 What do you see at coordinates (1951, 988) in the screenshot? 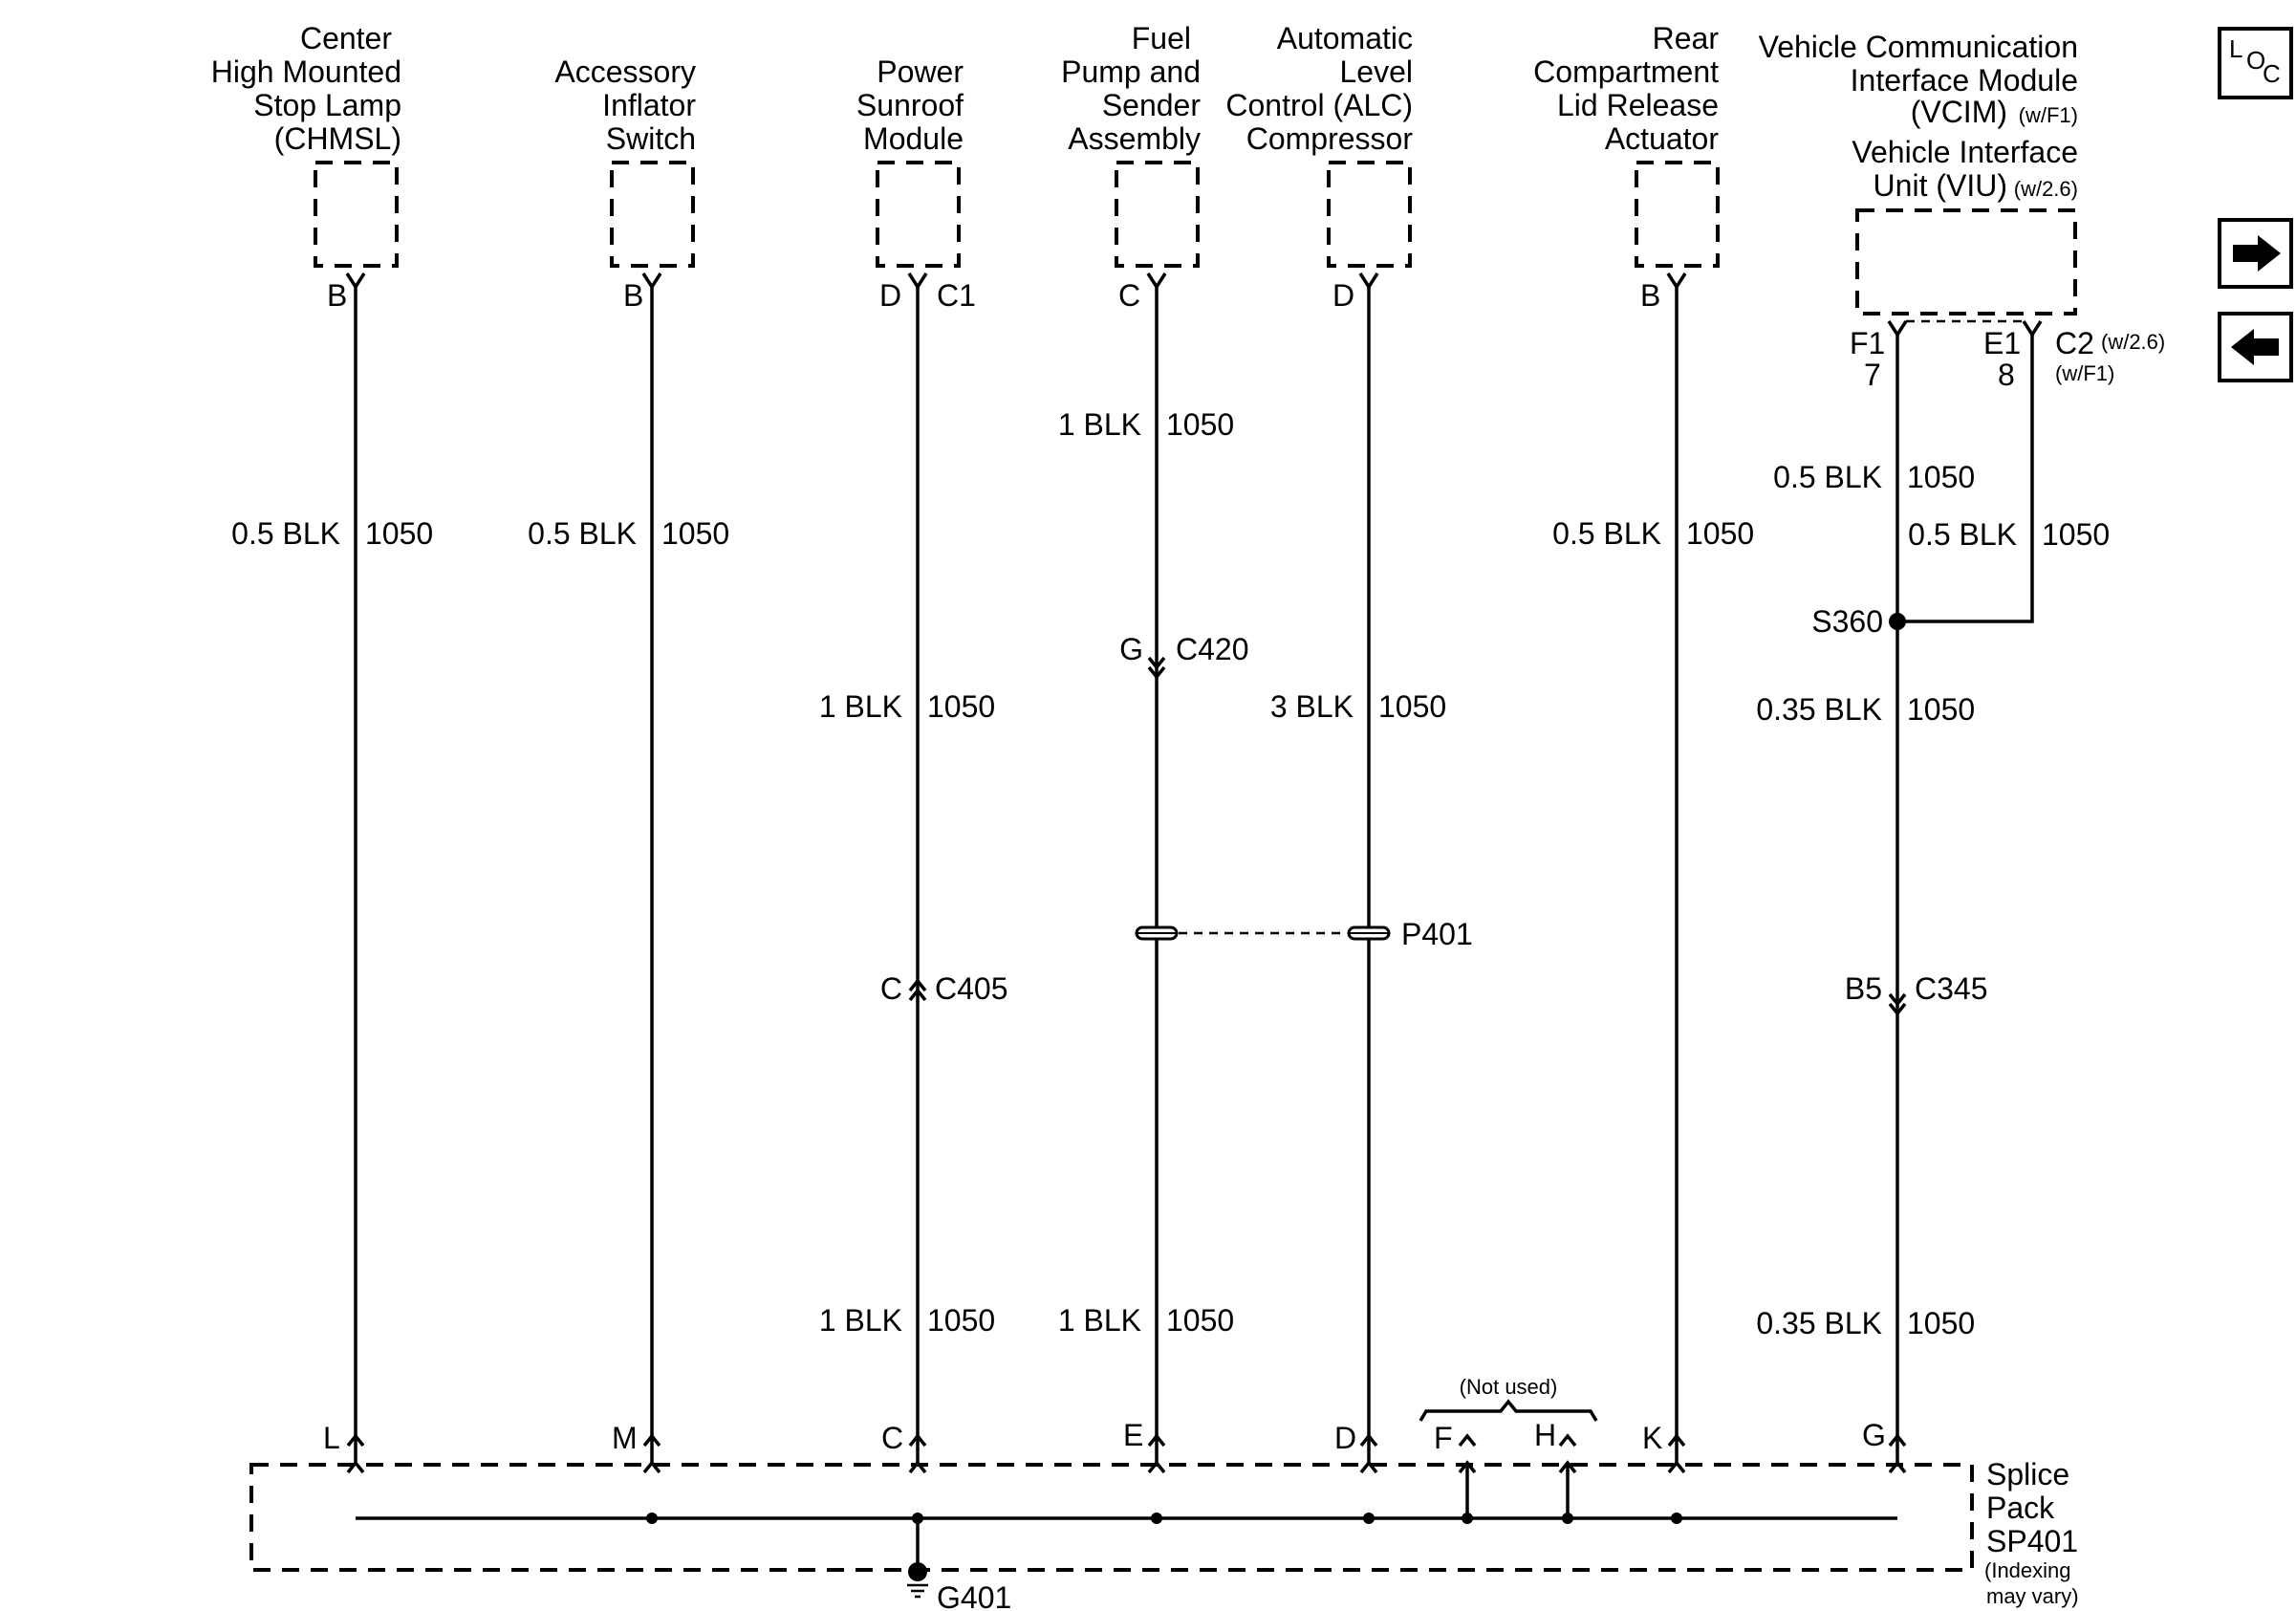
I see `svg-text: C345` at bounding box center [1951, 988].